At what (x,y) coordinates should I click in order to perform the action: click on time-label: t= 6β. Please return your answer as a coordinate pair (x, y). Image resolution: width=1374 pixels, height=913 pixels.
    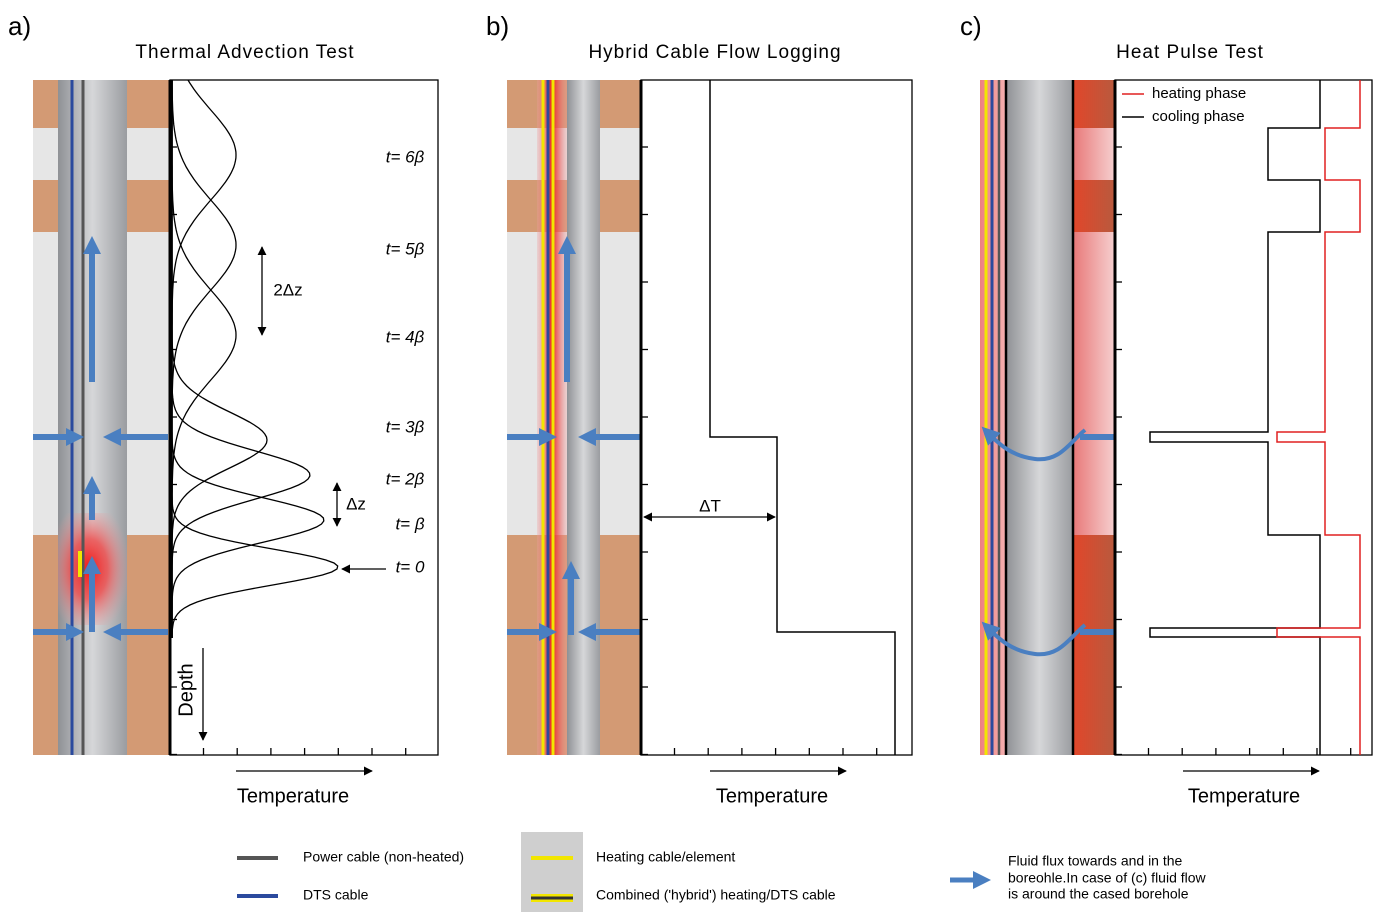
    Looking at the image, I should click on (405, 156).